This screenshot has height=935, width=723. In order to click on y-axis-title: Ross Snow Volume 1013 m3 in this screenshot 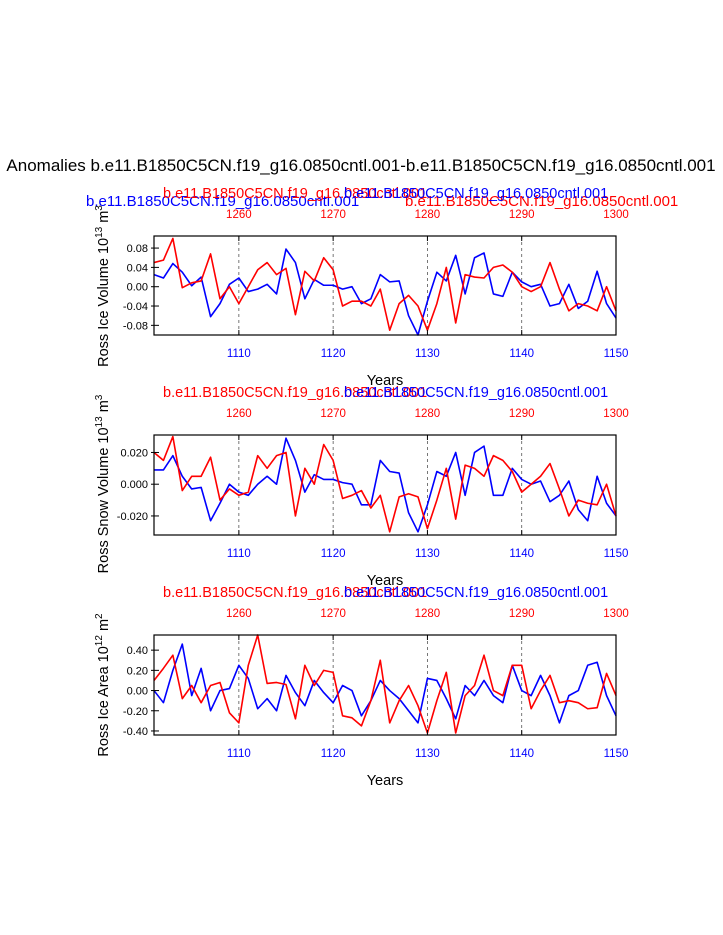, I will do `click(103, 483)`.